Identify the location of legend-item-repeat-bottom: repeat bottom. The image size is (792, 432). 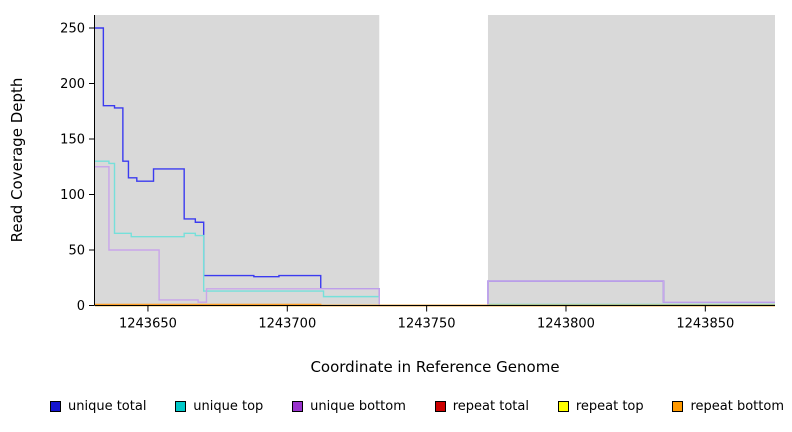
(728, 406).